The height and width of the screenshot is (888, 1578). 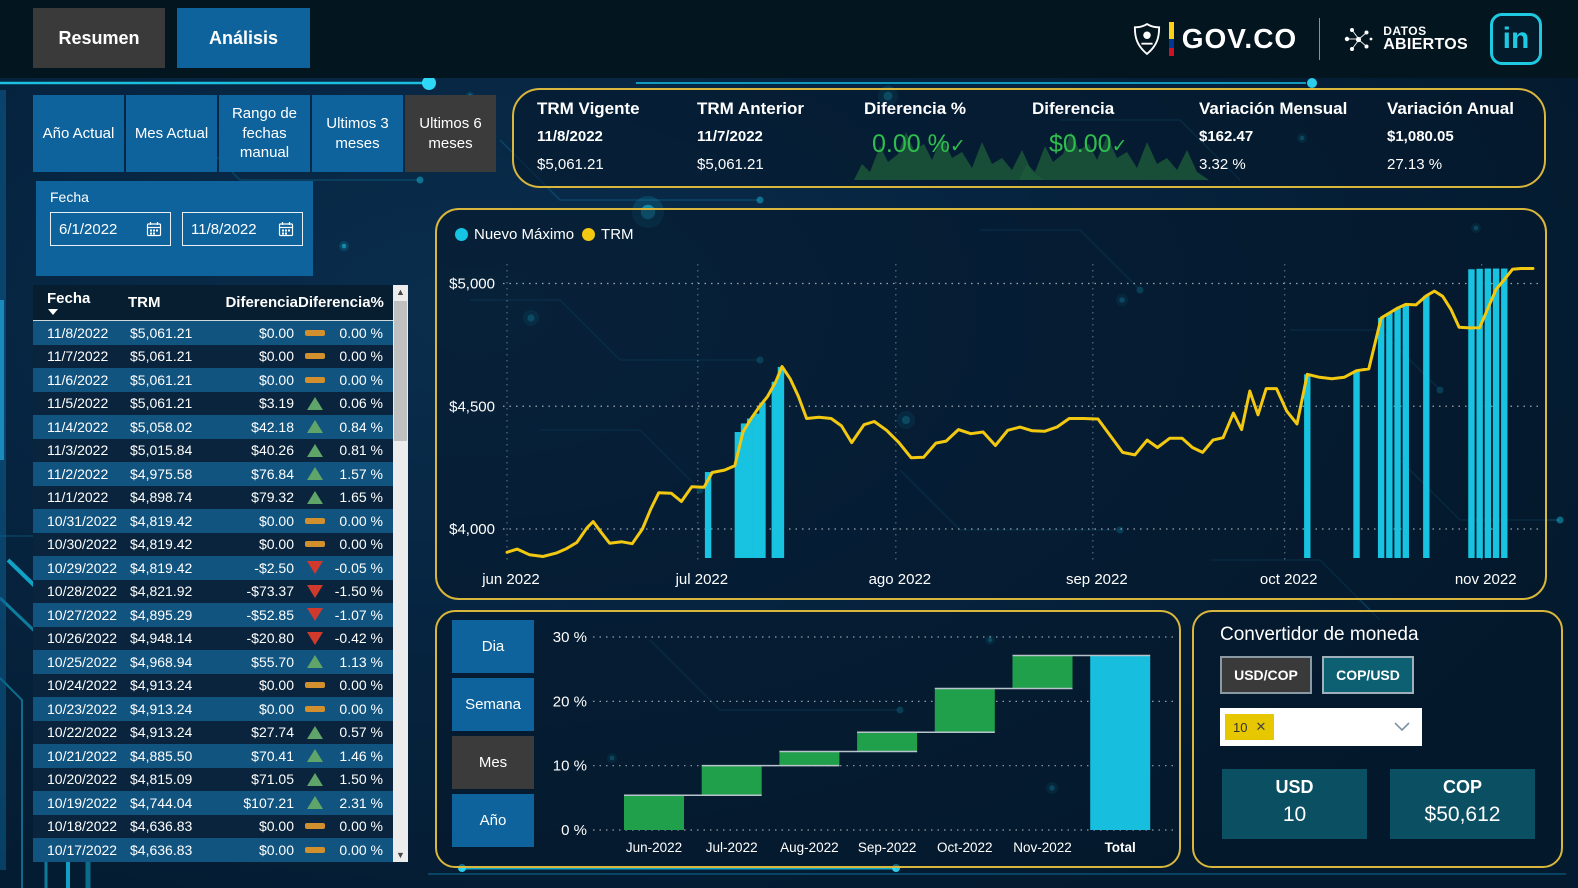 What do you see at coordinates (570, 766) in the screenshot?
I see `y-axis-label: 10 %` at bounding box center [570, 766].